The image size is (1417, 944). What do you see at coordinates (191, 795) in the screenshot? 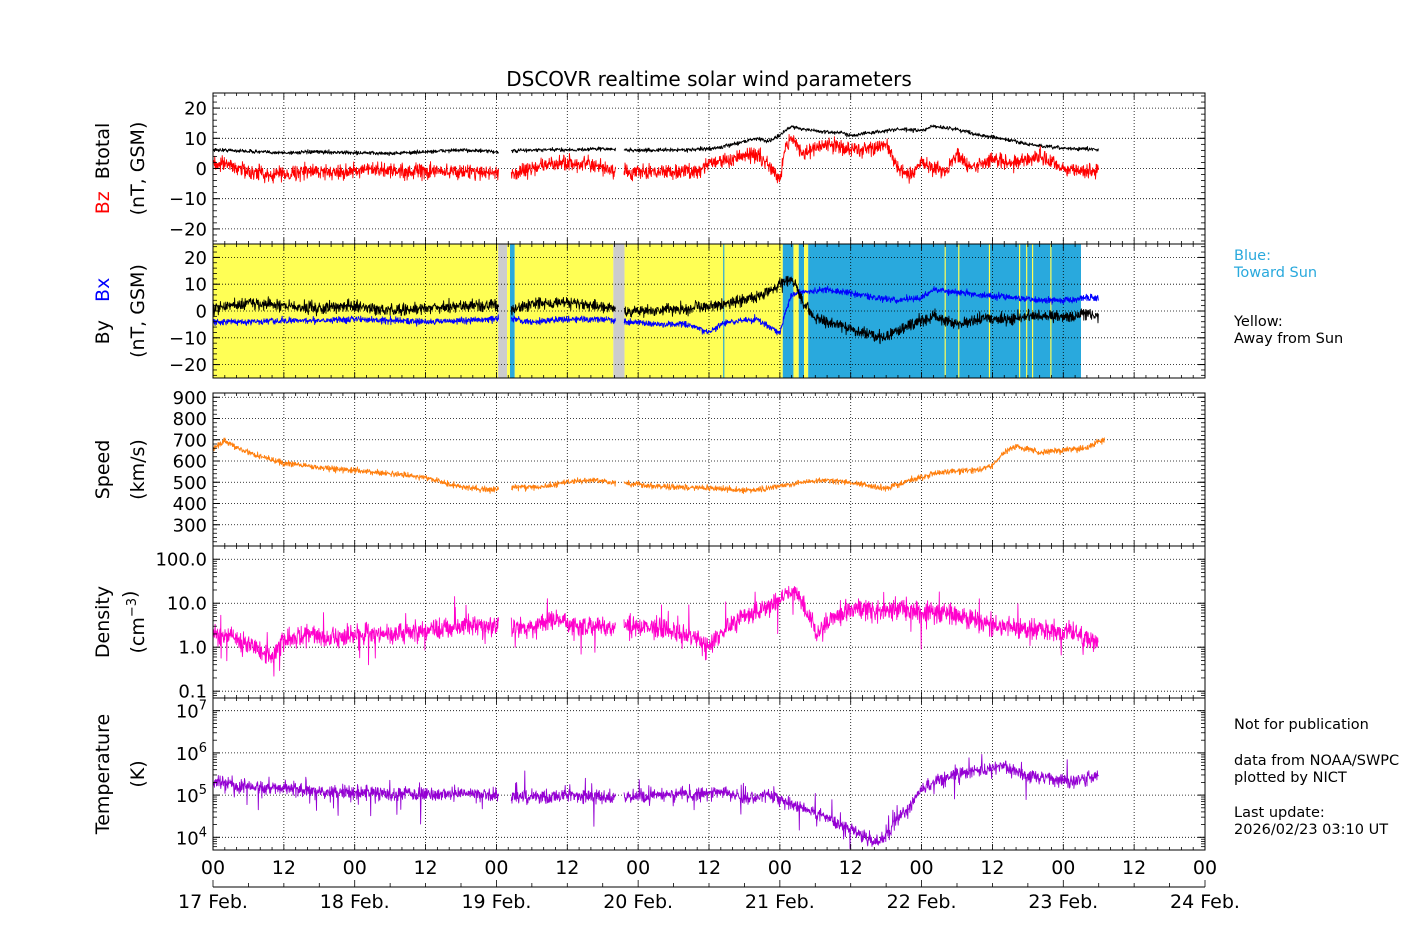
I see `y-tick-label: 10⁵` at bounding box center [191, 795].